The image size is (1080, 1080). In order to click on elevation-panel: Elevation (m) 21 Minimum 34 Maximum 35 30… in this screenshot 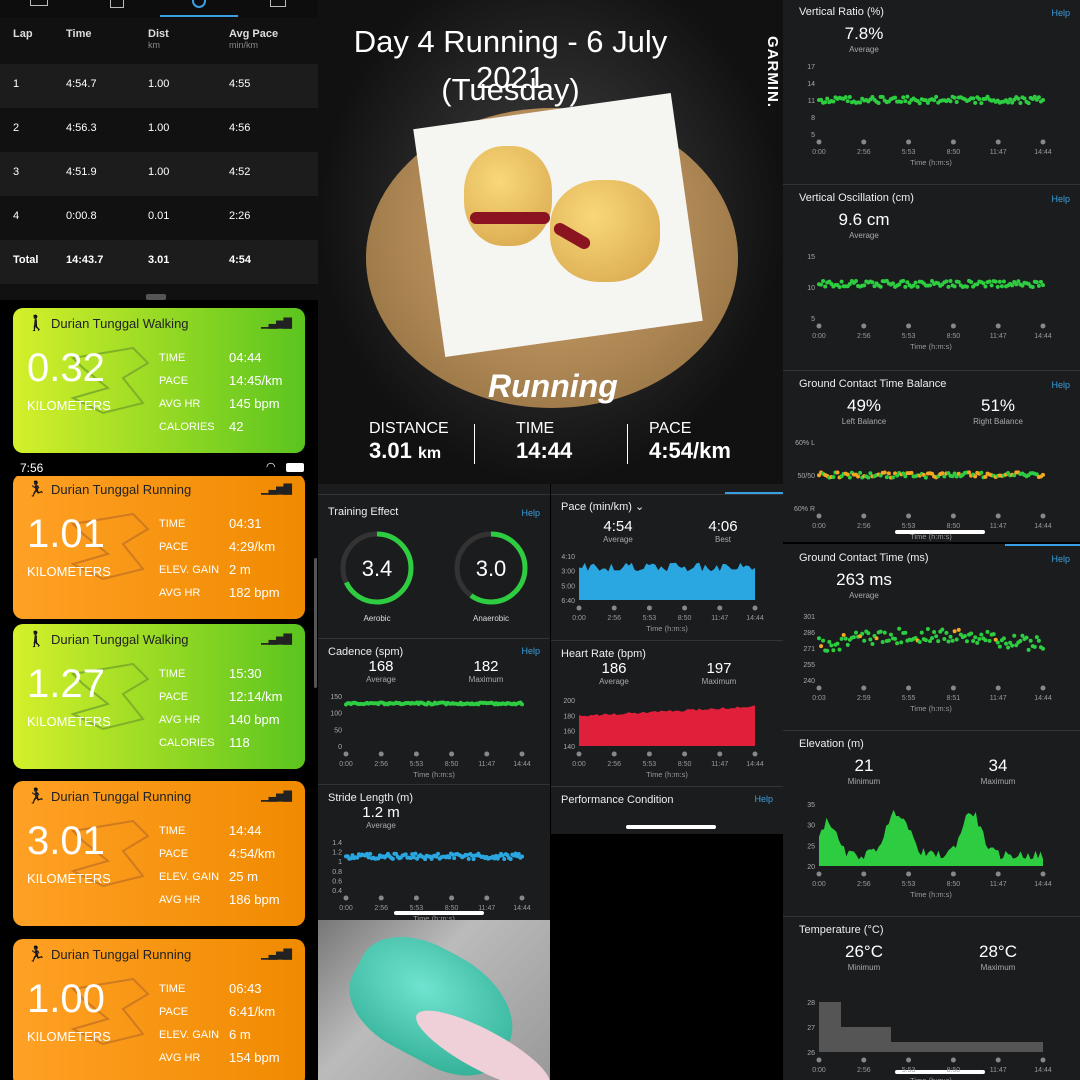, I will do `click(931, 823)`.